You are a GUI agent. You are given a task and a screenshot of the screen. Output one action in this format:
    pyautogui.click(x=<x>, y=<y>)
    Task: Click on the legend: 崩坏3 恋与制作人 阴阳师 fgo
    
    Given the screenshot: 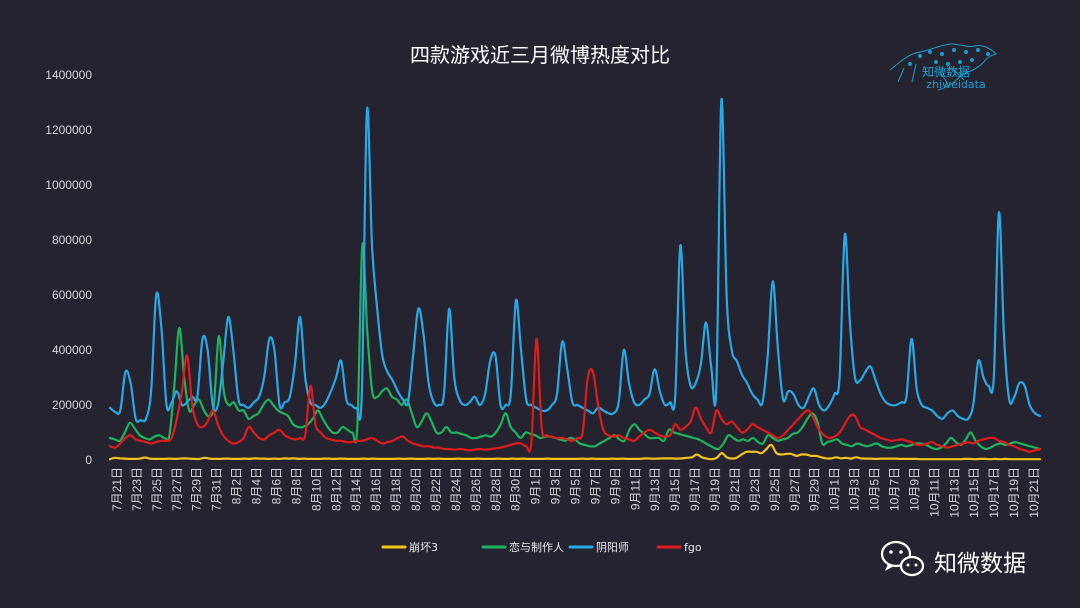 What is the action you would take?
    pyautogui.click(x=541, y=547)
    